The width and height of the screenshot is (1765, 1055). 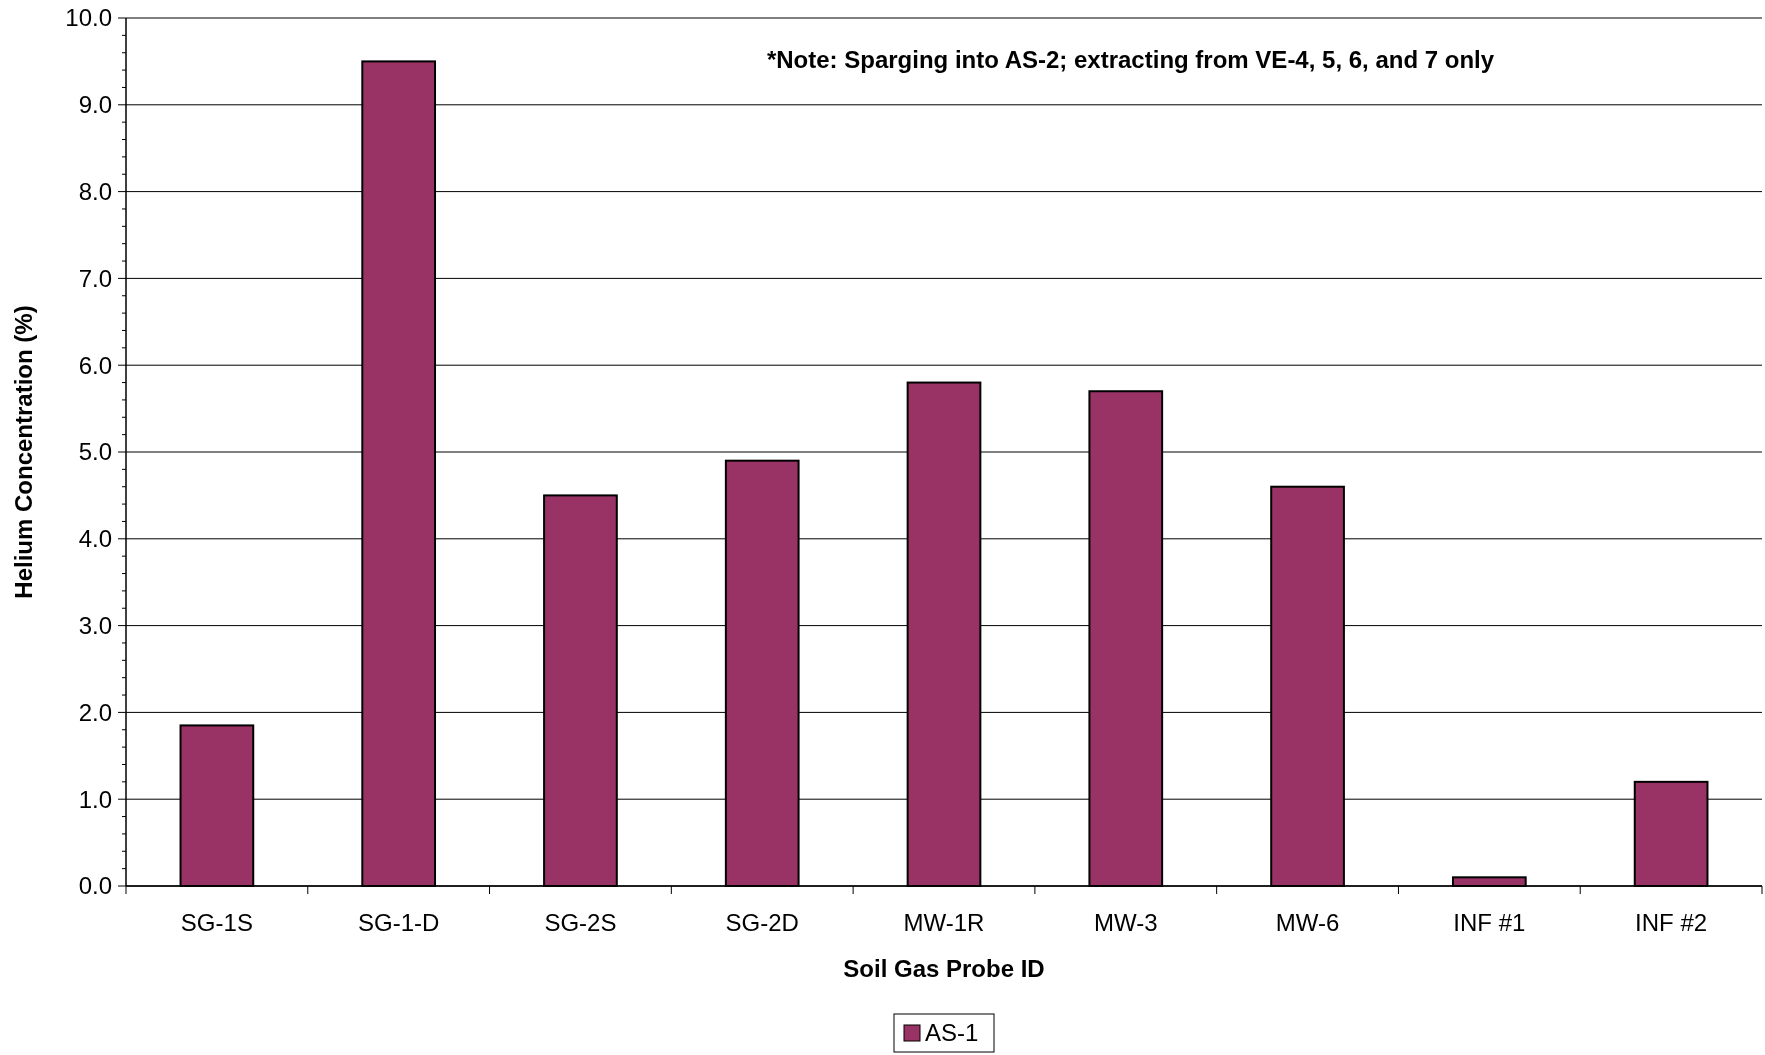 I want to click on x-tick-label: MW-3, so click(x=1126, y=922).